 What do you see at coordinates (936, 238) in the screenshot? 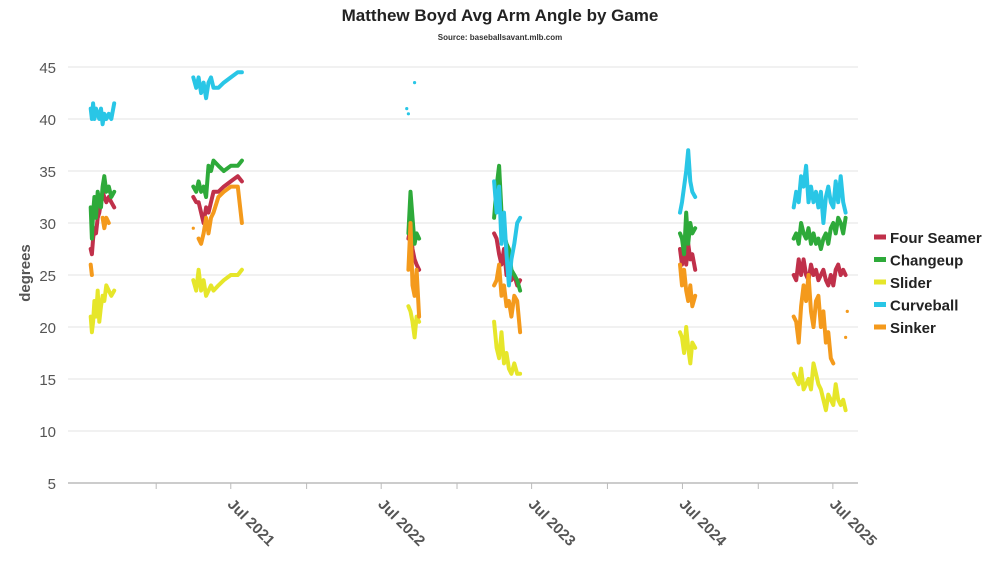
I see `legend-label: Four Seamer` at bounding box center [936, 238].